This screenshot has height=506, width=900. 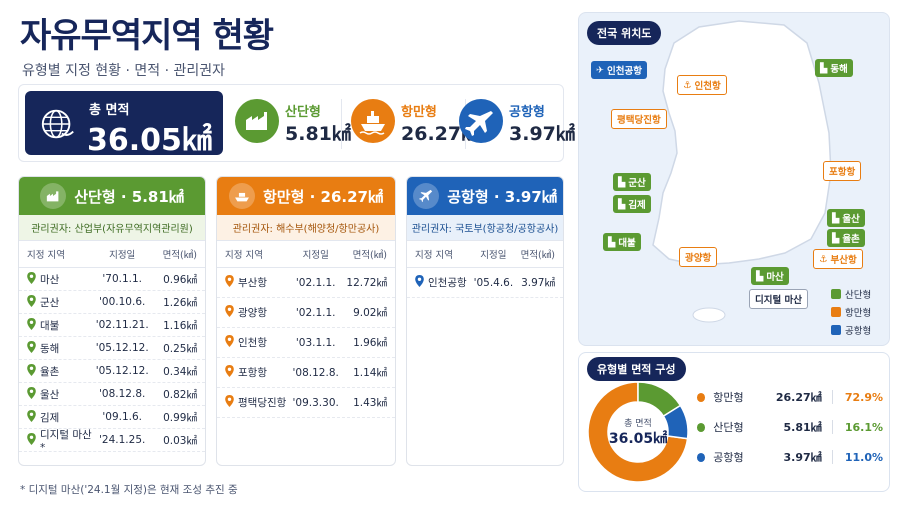 I want to click on map-label-yulchon: ▙ 율촌, so click(x=846, y=238).